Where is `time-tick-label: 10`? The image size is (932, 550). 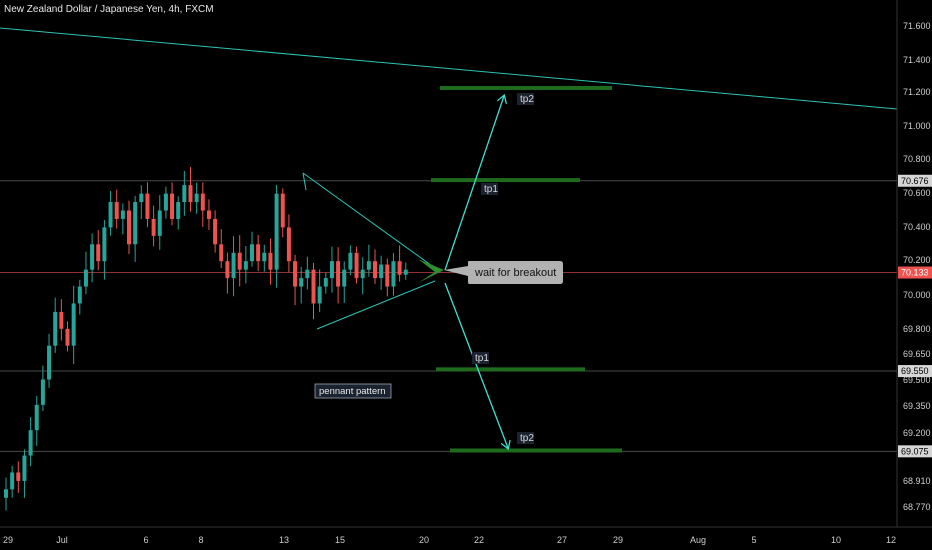 time-tick-label: 10 is located at coordinates (836, 540).